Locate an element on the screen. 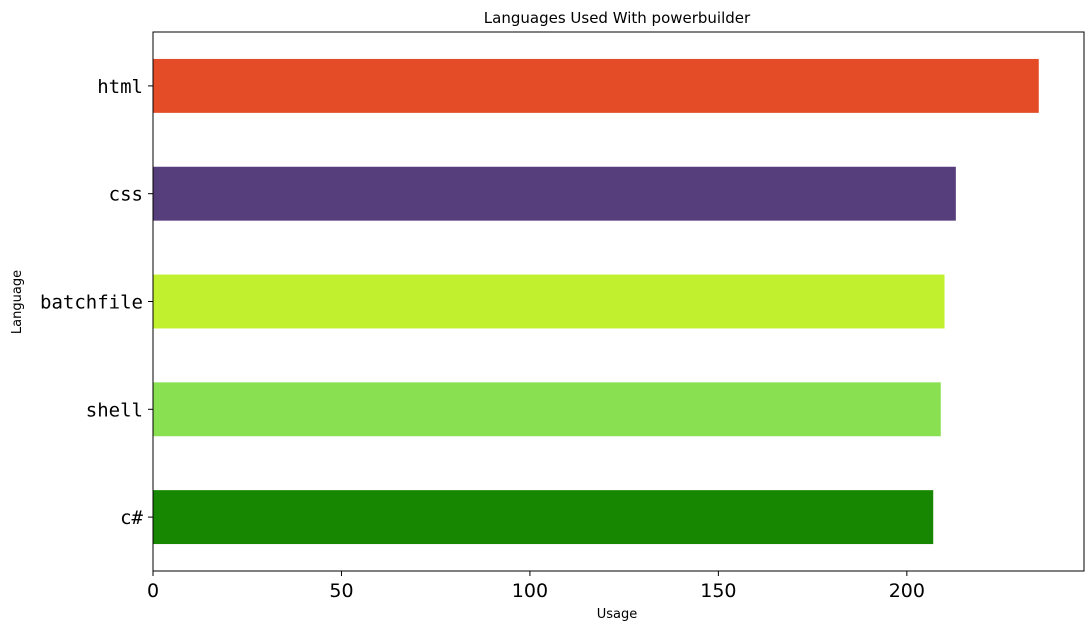 Image resolution: width=1092 pixels, height=630 pixels. y-axis: html css batchfile shell c# is located at coordinates (96, 302).